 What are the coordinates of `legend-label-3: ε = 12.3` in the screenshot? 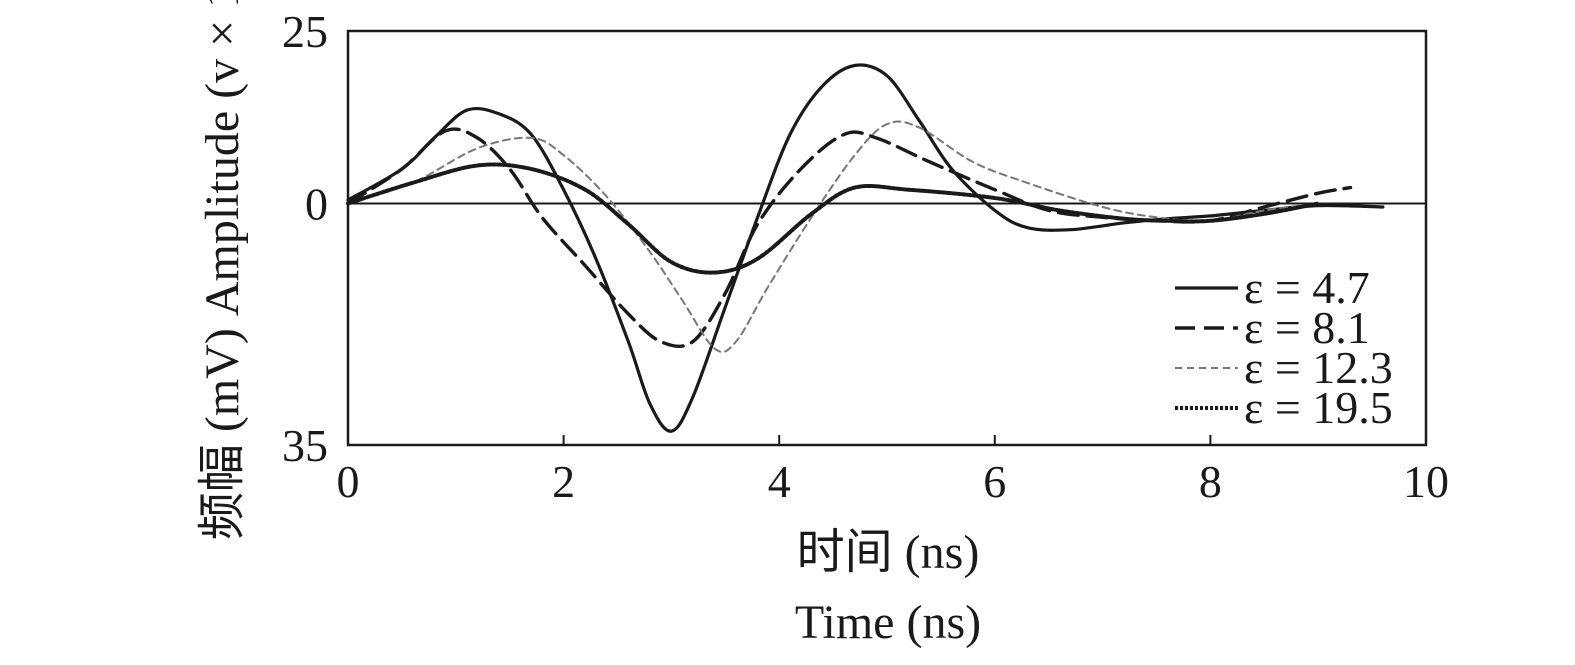 It's located at (1318, 367).